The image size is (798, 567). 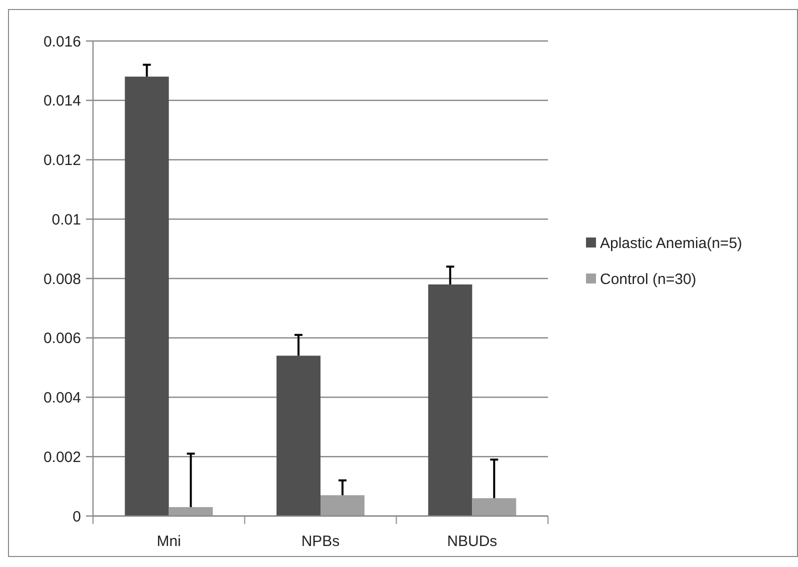 What do you see at coordinates (648, 279) in the screenshot?
I see `legend-label: Control (n=30)` at bounding box center [648, 279].